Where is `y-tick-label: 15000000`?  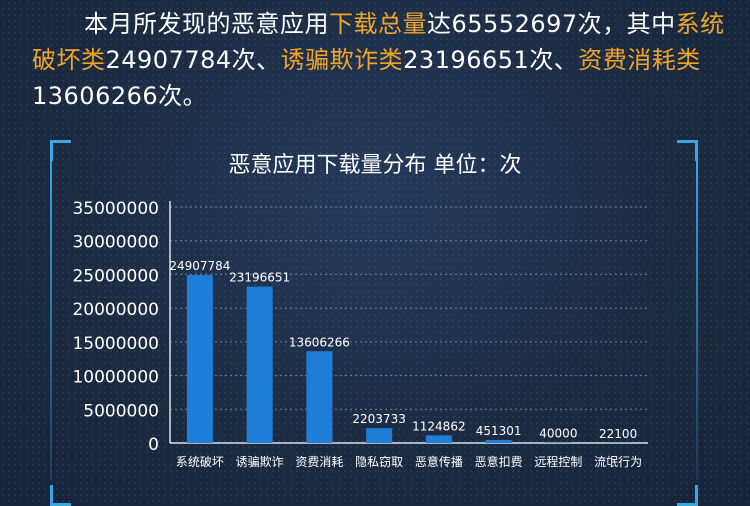 y-tick-label: 15000000 is located at coordinates (115, 344).